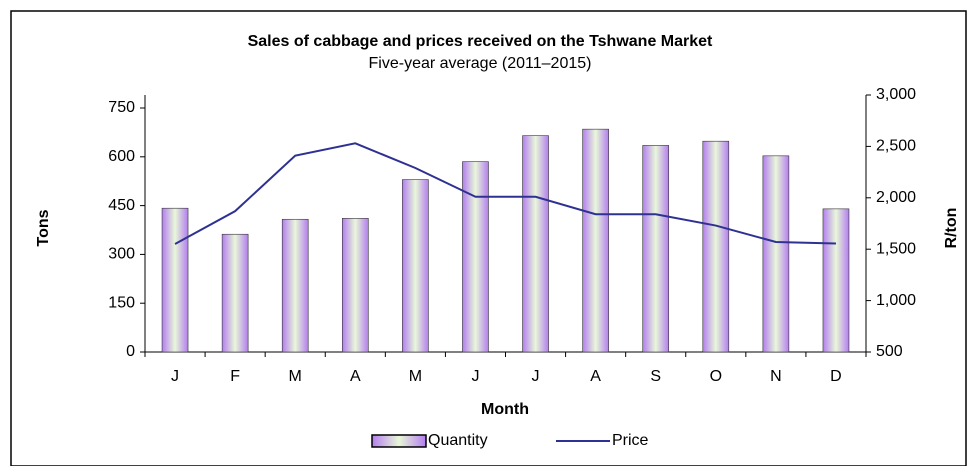 Image resolution: width=976 pixels, height=466 pixels. Describe the element at coordinates (121, 156) in the screenshot. I see `y-tick-label: 600` at that location.